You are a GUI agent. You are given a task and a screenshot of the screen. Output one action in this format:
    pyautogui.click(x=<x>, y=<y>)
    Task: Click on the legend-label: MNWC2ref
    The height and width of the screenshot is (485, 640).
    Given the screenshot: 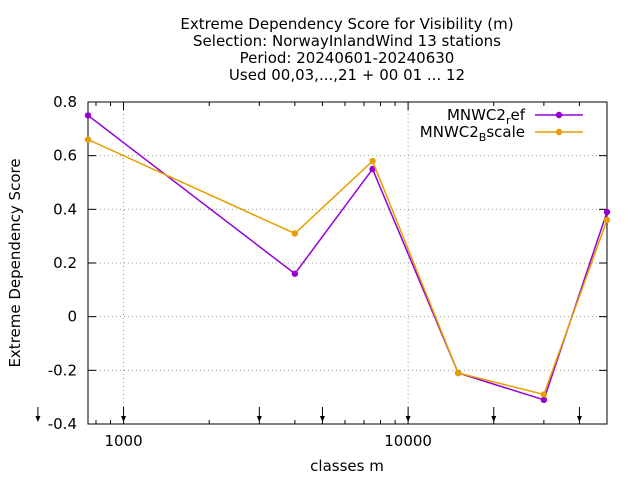 What is the action you would take?
    pyautogui.click(x=486, y=116)
    